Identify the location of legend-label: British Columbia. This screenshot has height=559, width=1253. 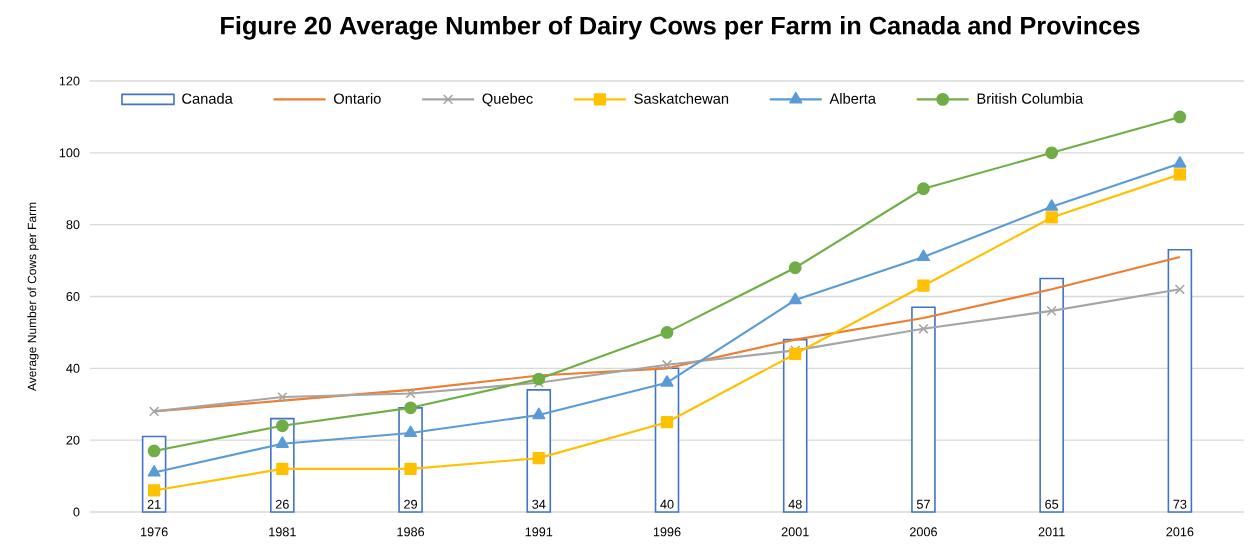
(1030, 98).